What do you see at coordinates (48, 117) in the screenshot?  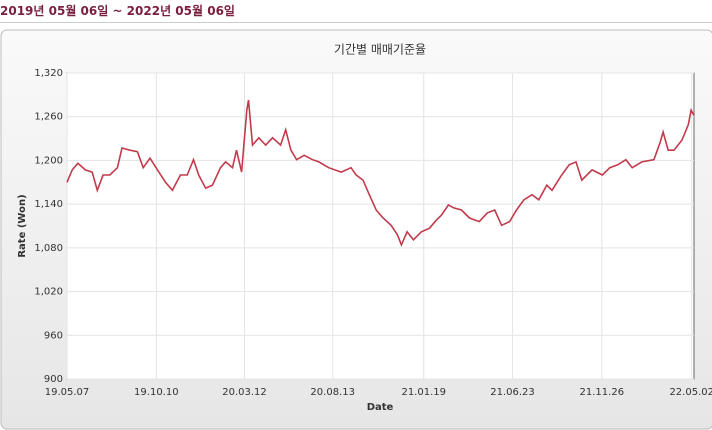 I see `y-tick-label: 1,260` at bounding box center [48, 117].